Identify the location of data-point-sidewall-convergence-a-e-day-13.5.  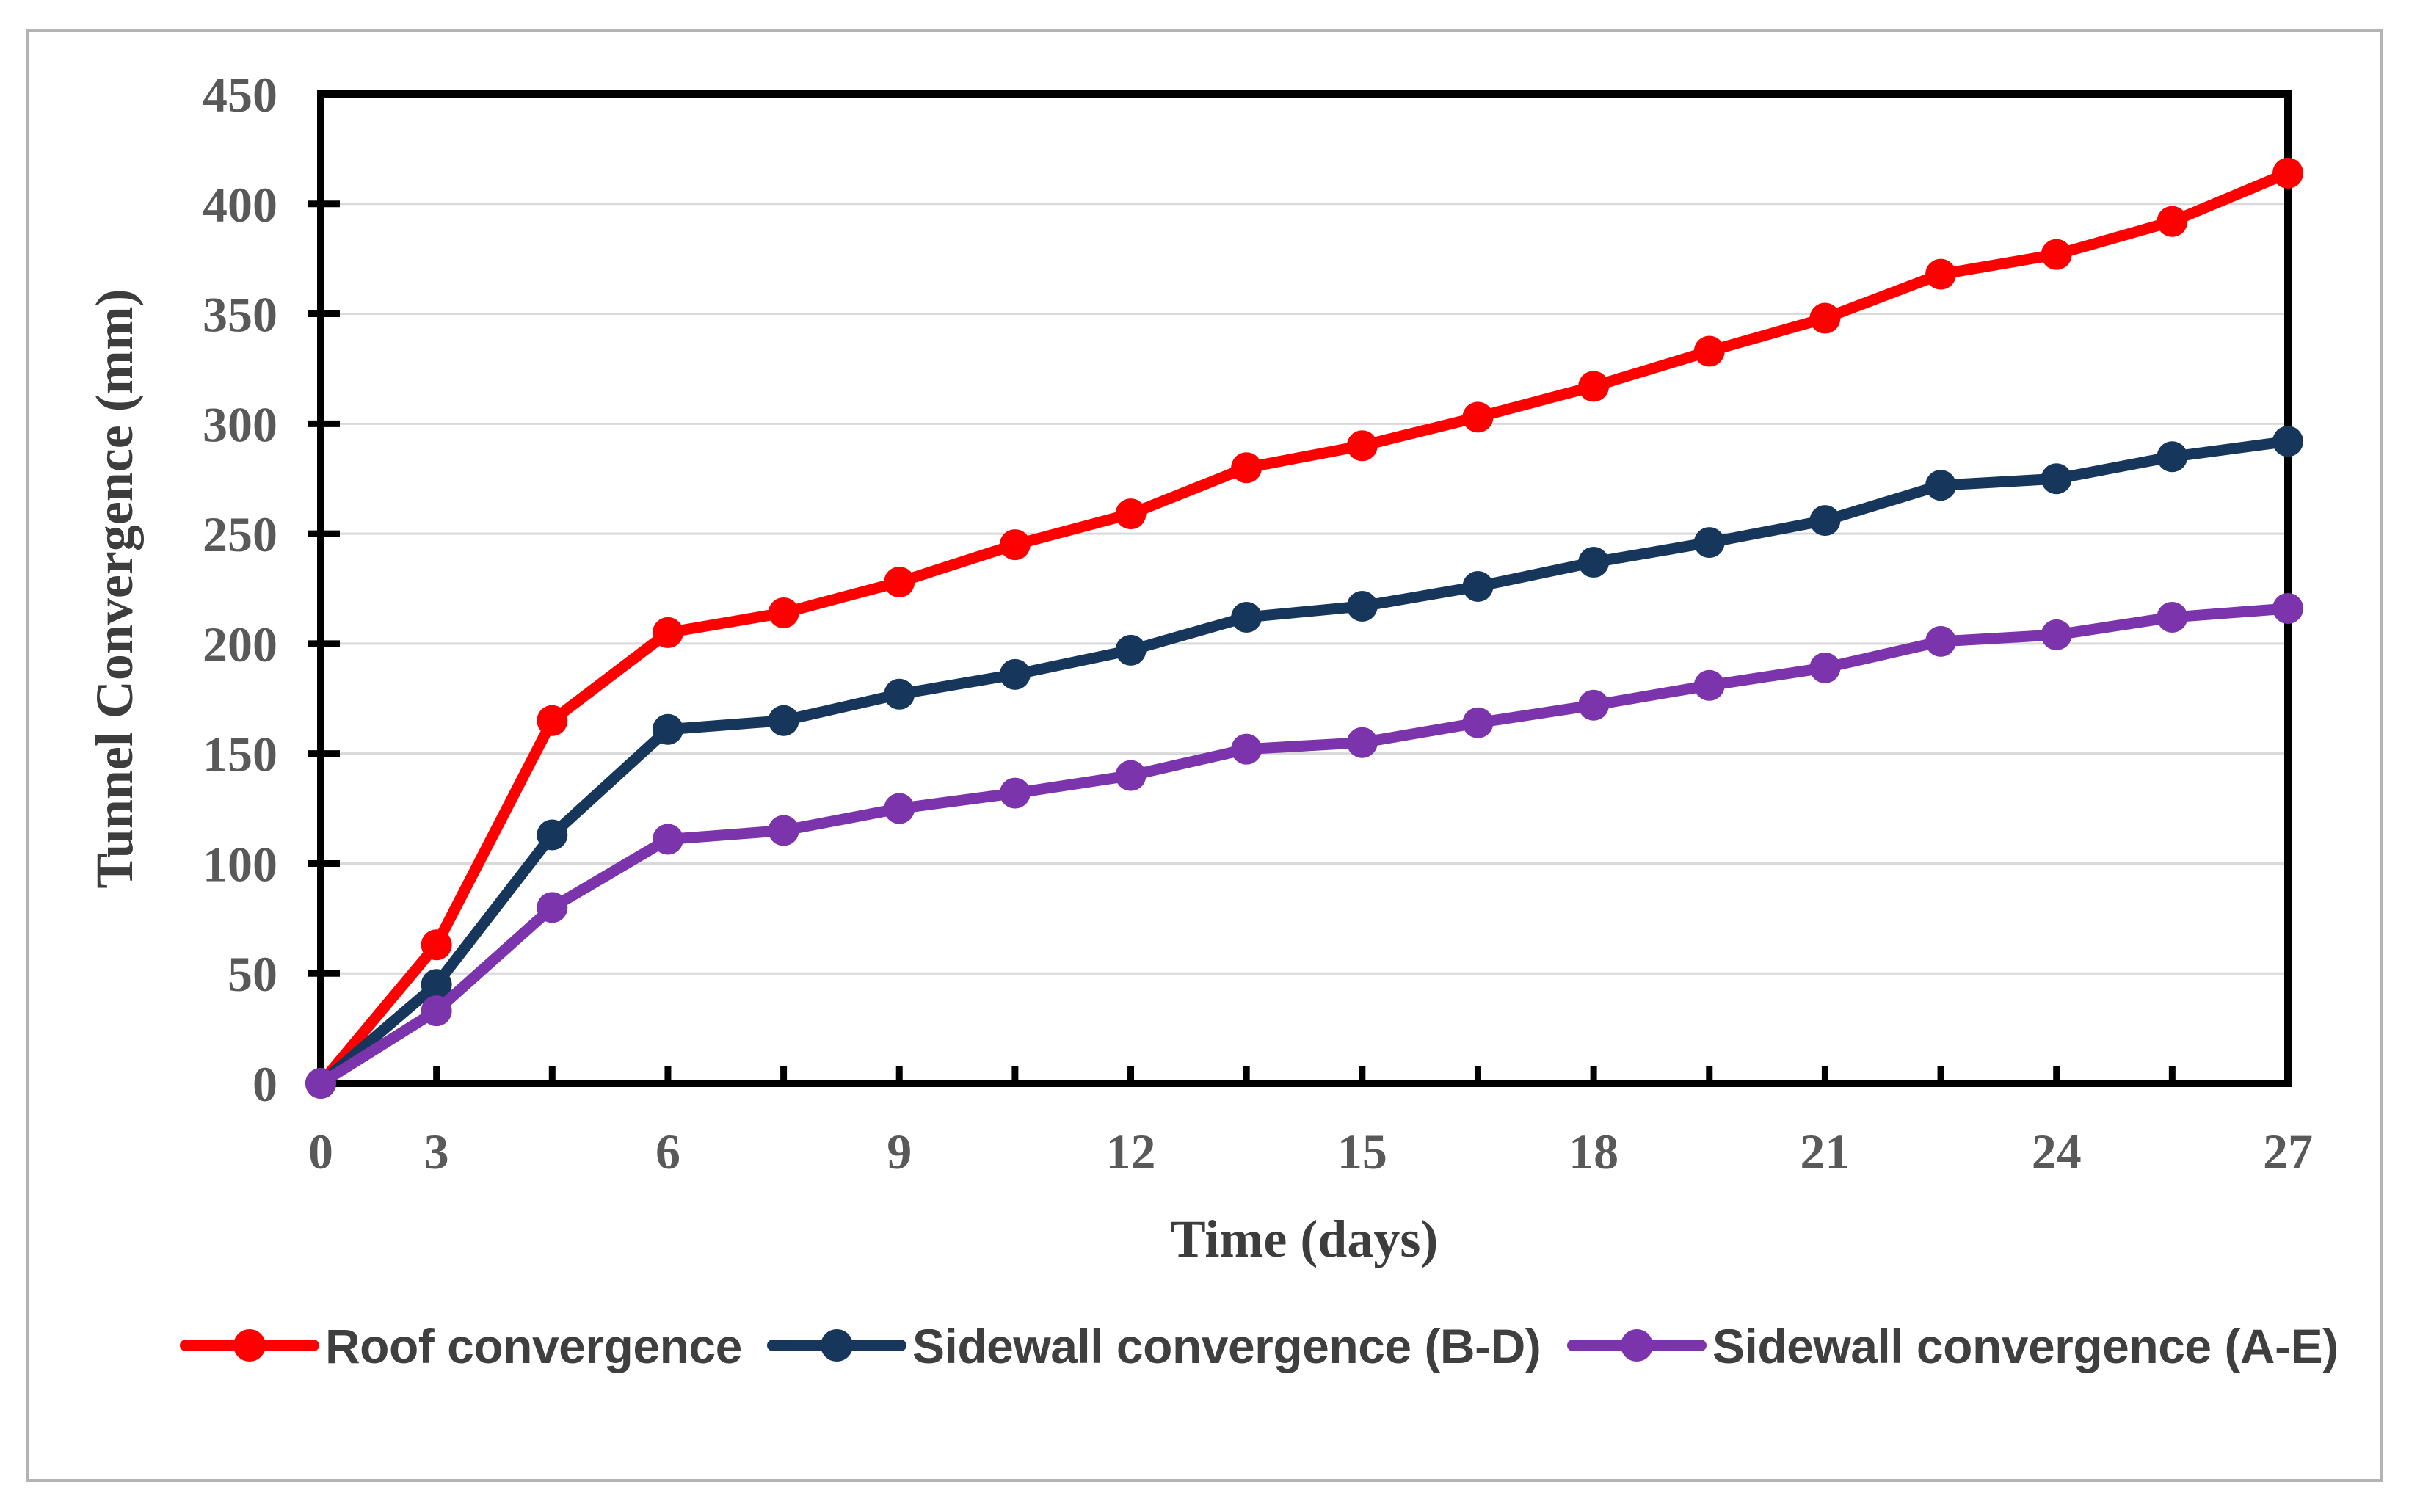
(1246, 749).